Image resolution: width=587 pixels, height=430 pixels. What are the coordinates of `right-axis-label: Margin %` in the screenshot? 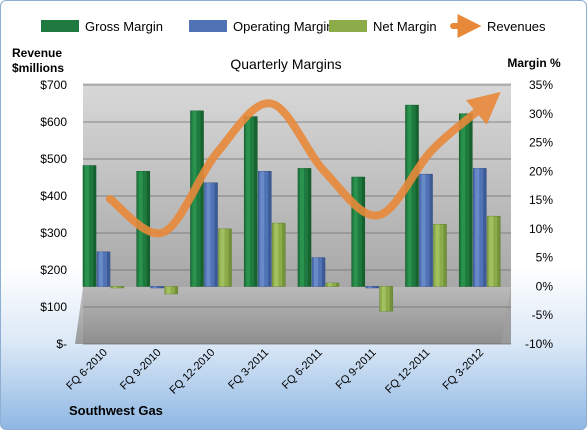 It's located at (534, 63).